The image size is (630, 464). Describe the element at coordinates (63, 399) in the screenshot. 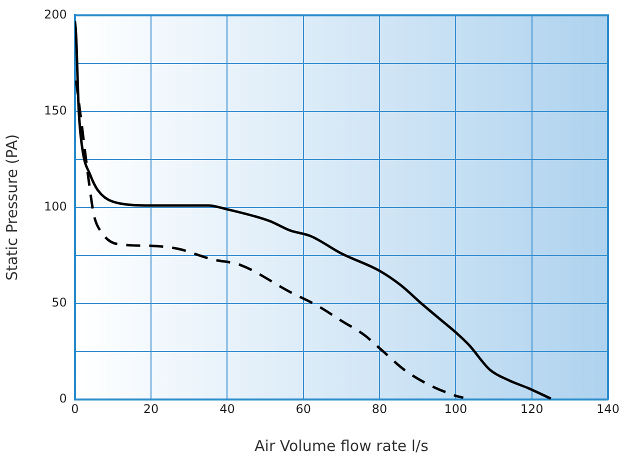

I see `y-tick-label: 0` at that location.